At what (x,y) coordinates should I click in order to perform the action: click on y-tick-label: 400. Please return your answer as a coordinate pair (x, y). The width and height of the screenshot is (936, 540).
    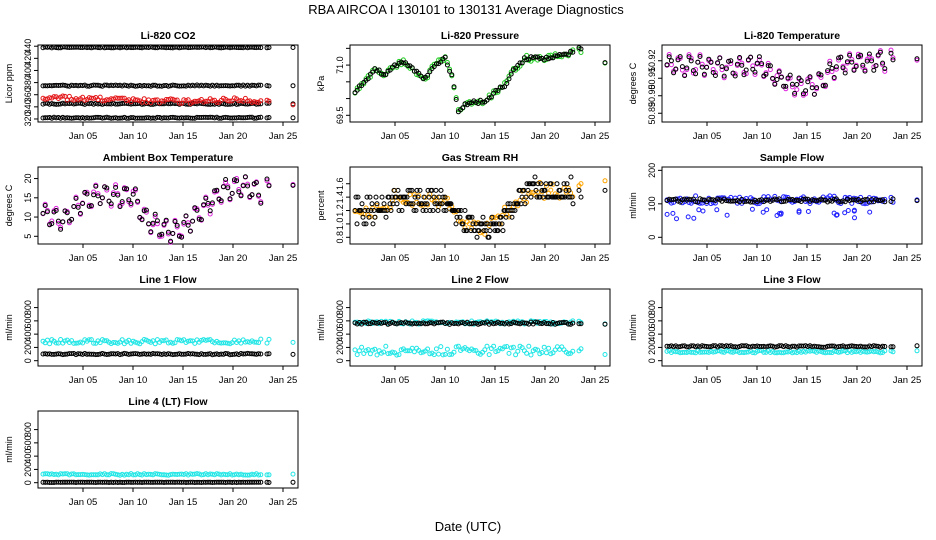
    Looking at the image, I should click on (28, 334).